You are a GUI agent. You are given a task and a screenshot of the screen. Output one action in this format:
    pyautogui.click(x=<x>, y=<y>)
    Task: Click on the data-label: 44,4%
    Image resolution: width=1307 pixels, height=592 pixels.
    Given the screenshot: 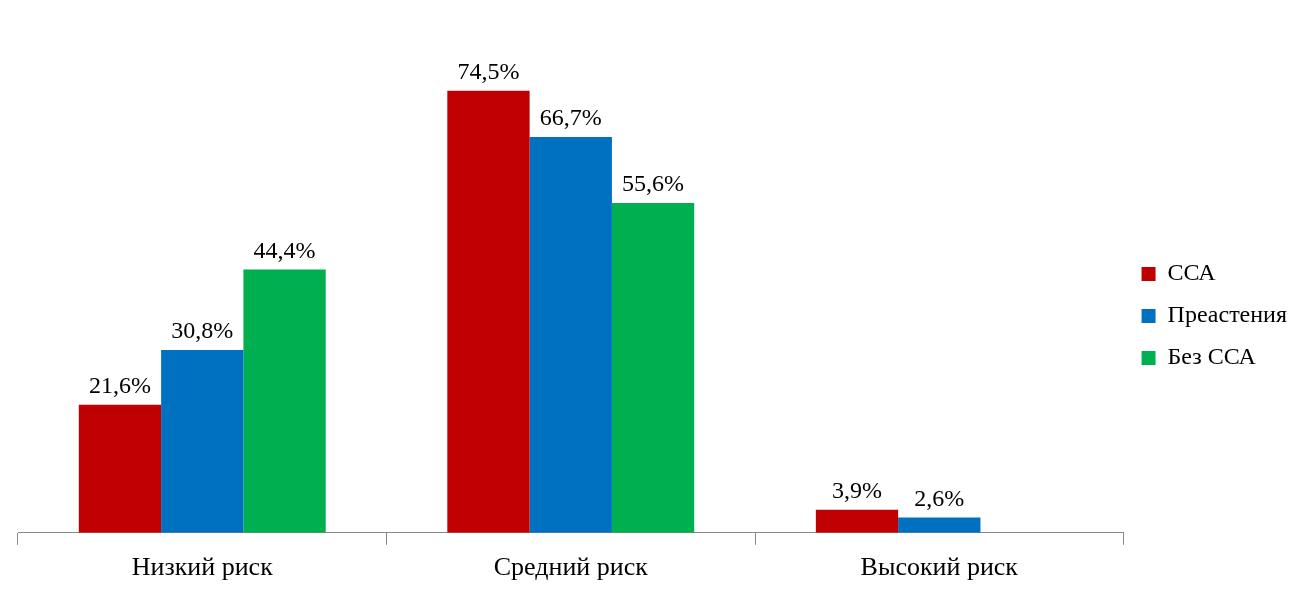 What is the action you would take?
    pyautogui.click(x=284, y=249)
    